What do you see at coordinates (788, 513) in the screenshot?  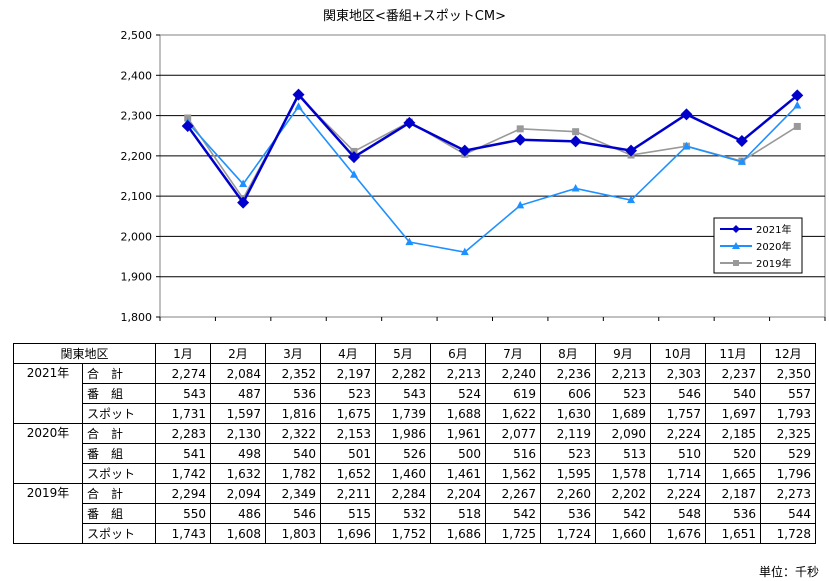 I see `table-cell: 544` at bounding box center [788, 513].